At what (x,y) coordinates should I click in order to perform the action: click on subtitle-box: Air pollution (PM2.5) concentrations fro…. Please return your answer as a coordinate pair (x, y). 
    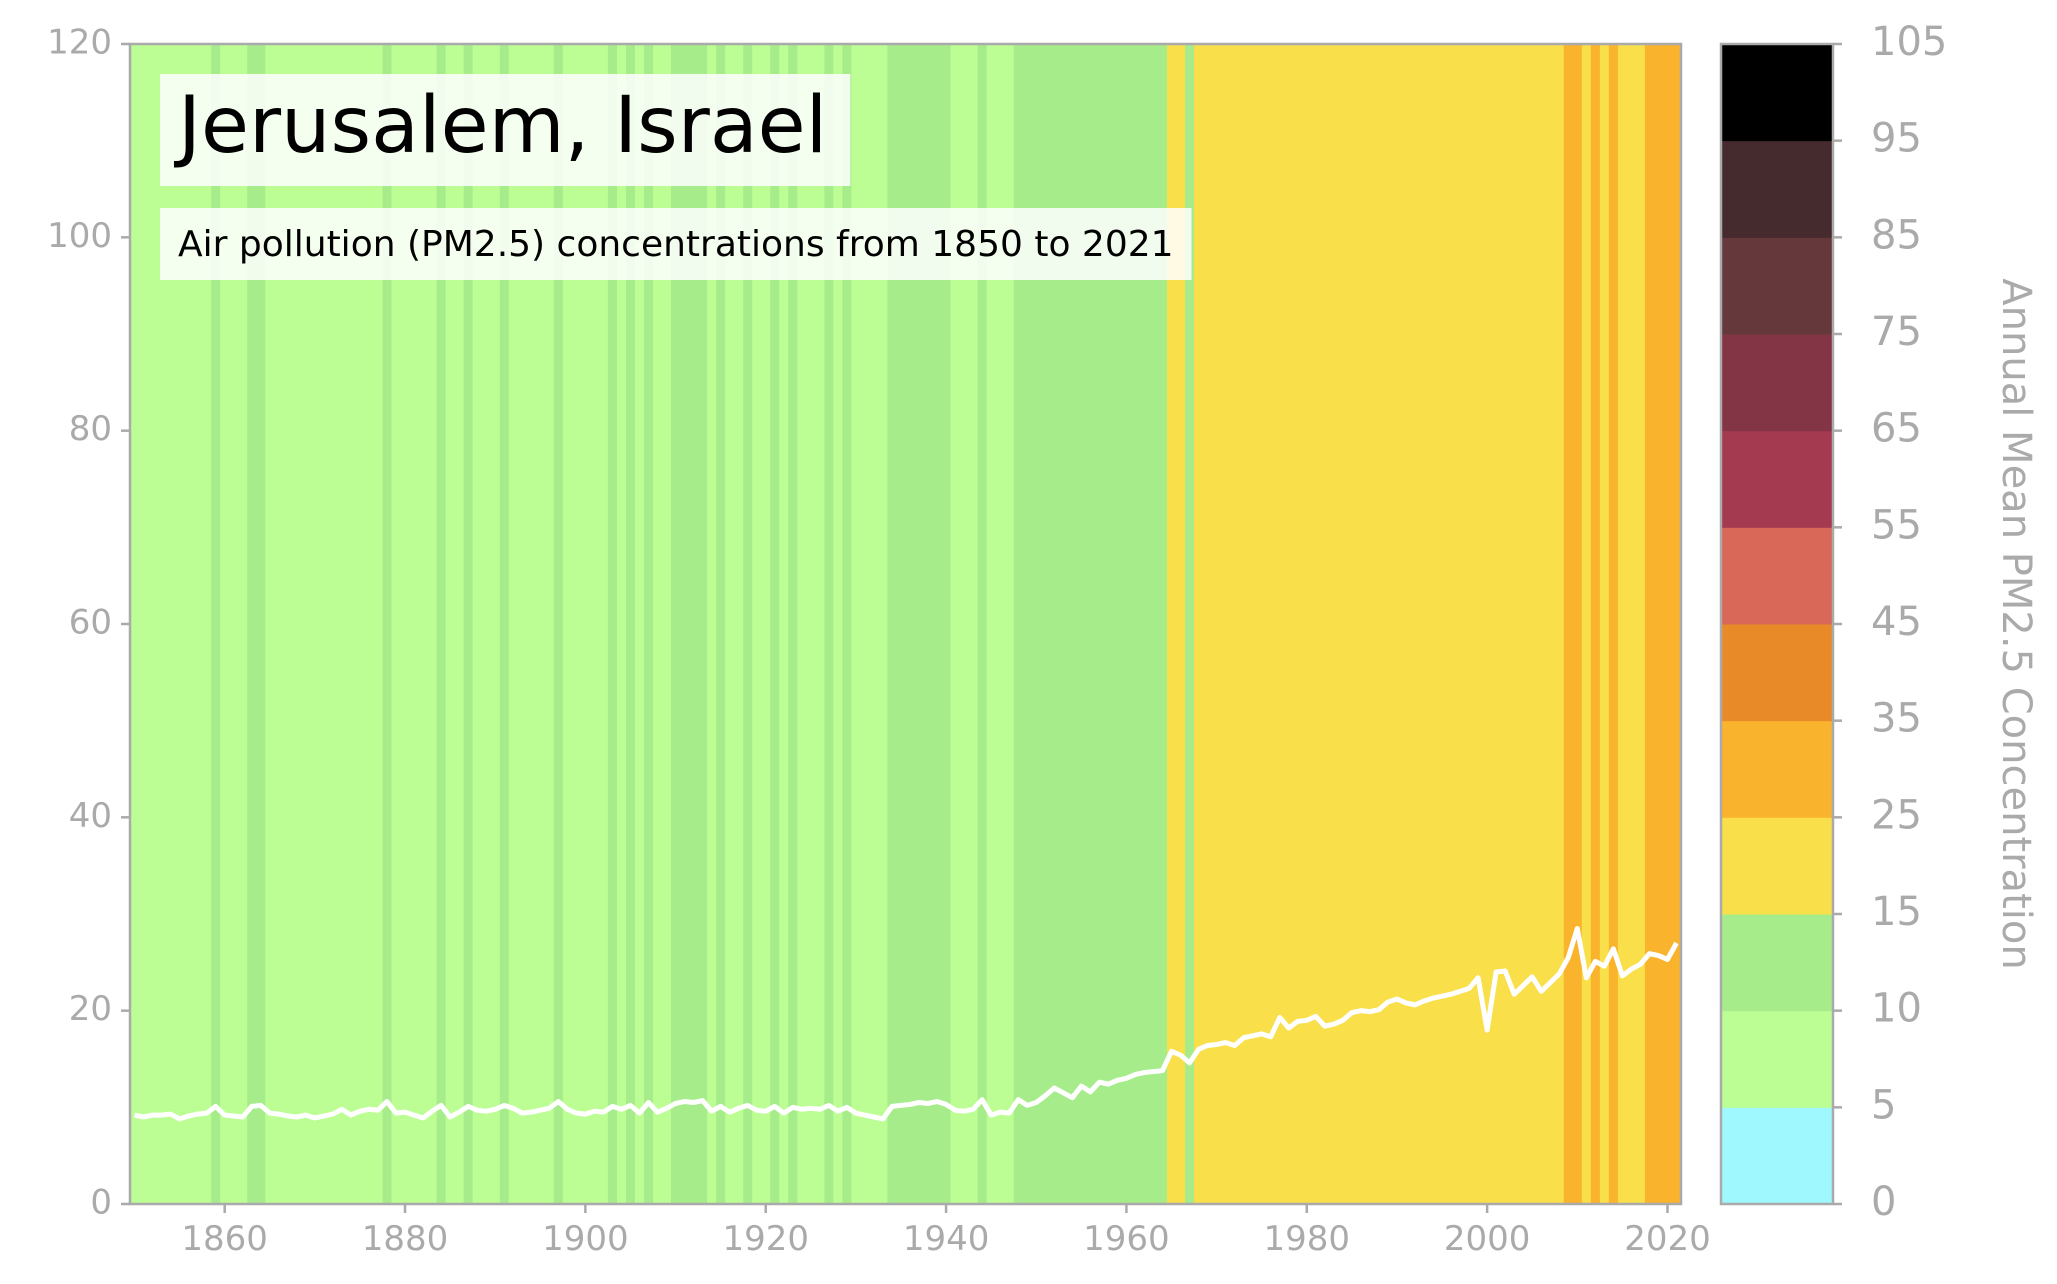
    Looking at the image, I should click on (676, 244).